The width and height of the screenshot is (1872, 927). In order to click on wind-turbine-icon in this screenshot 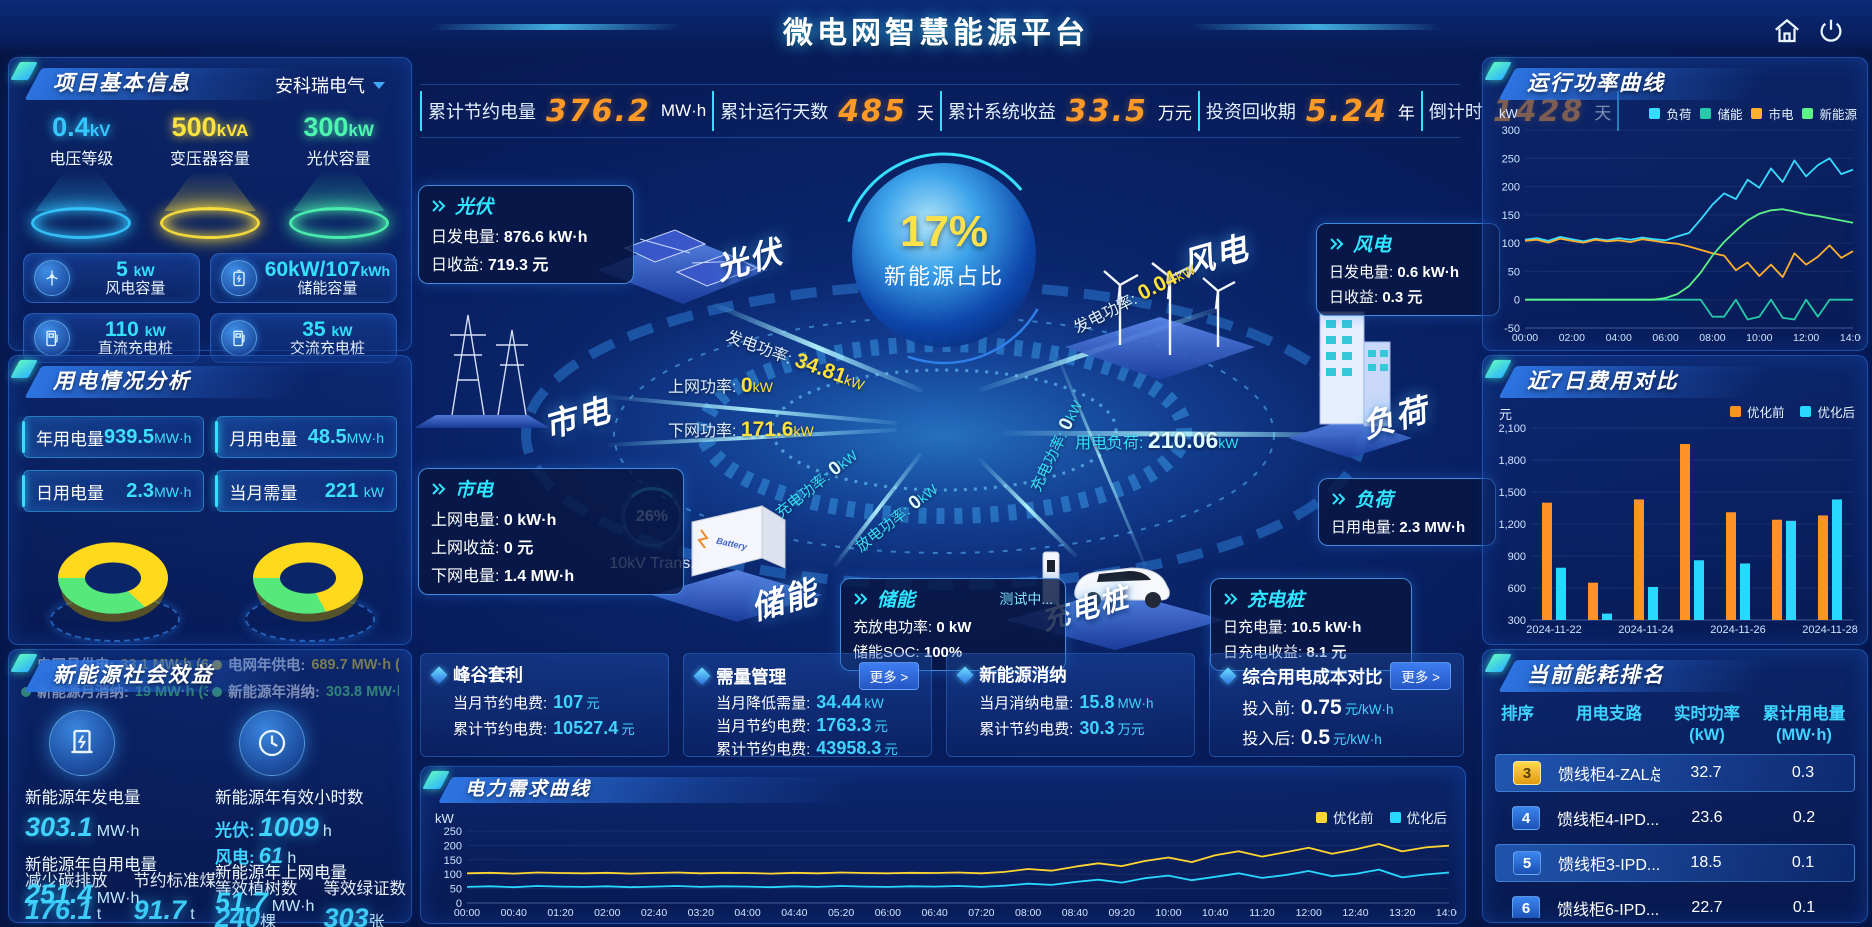, I will do `click(52, 278)`.